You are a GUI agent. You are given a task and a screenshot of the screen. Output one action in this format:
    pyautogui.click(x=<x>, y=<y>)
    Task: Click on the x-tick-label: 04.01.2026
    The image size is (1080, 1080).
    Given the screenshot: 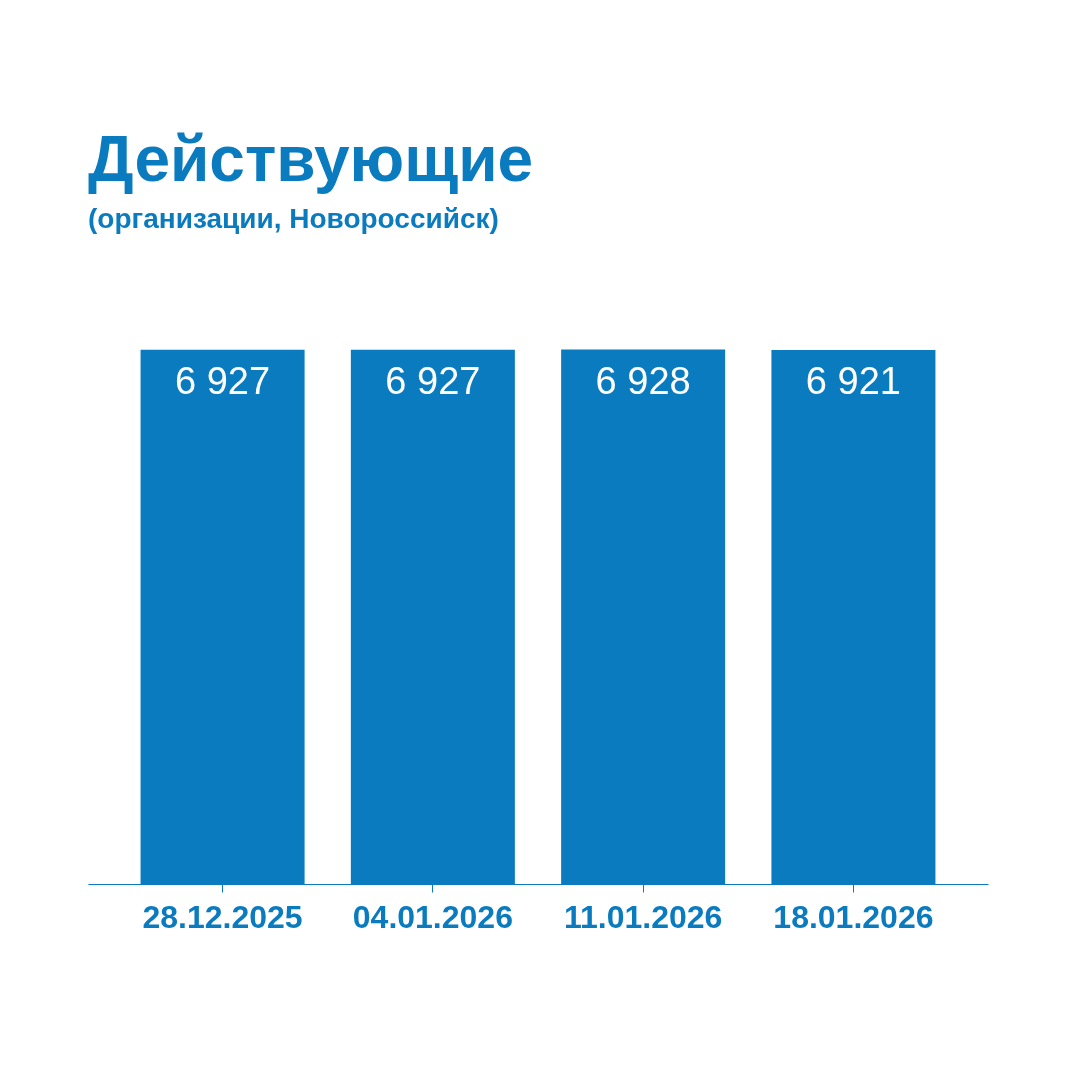 What is the action you would take?
    pyautogui.click(x=432, y=916)
    